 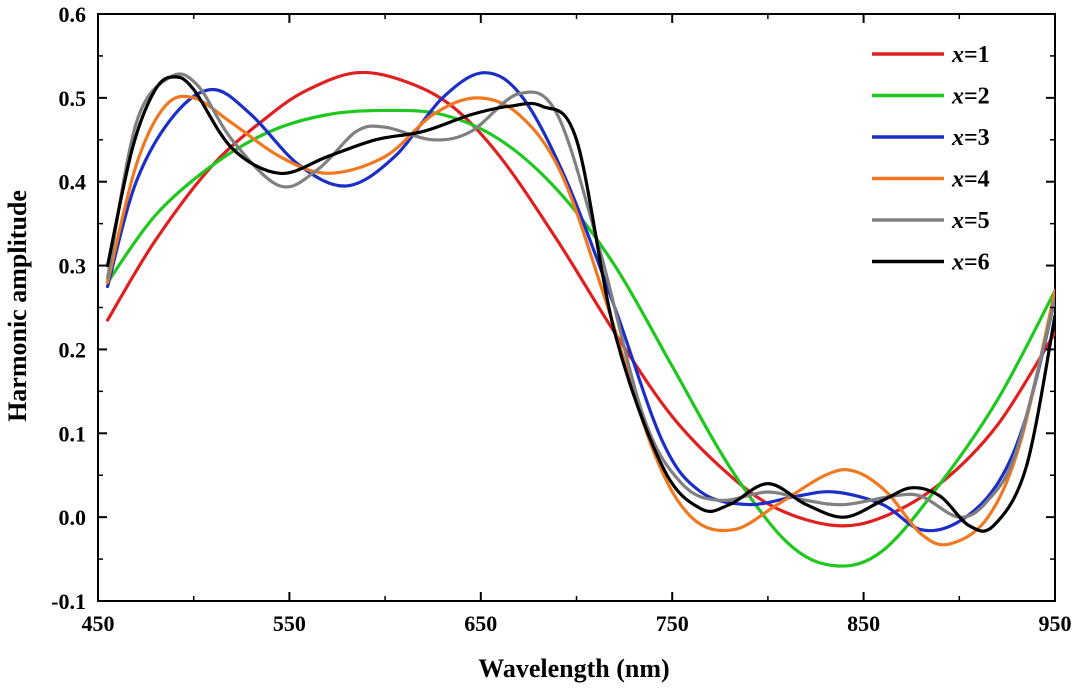 What do you see at coordinates (73, 349) in the screenshot?
I see `y-tick-label: 0.2` at bounding box center [73, 349].